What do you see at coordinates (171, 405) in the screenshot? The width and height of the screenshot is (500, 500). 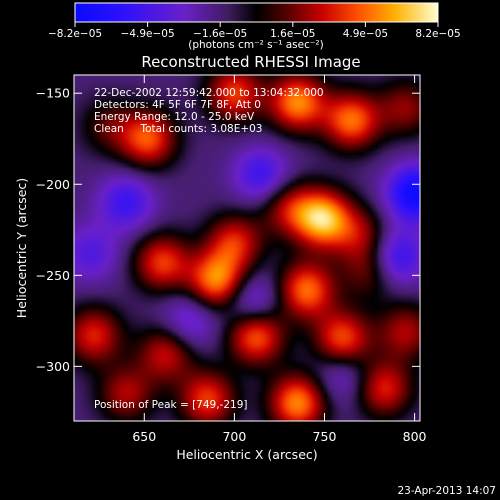 I see `peak-position-annotation: Position of Peak = [749,-219]` at bounding box center [171, 405].